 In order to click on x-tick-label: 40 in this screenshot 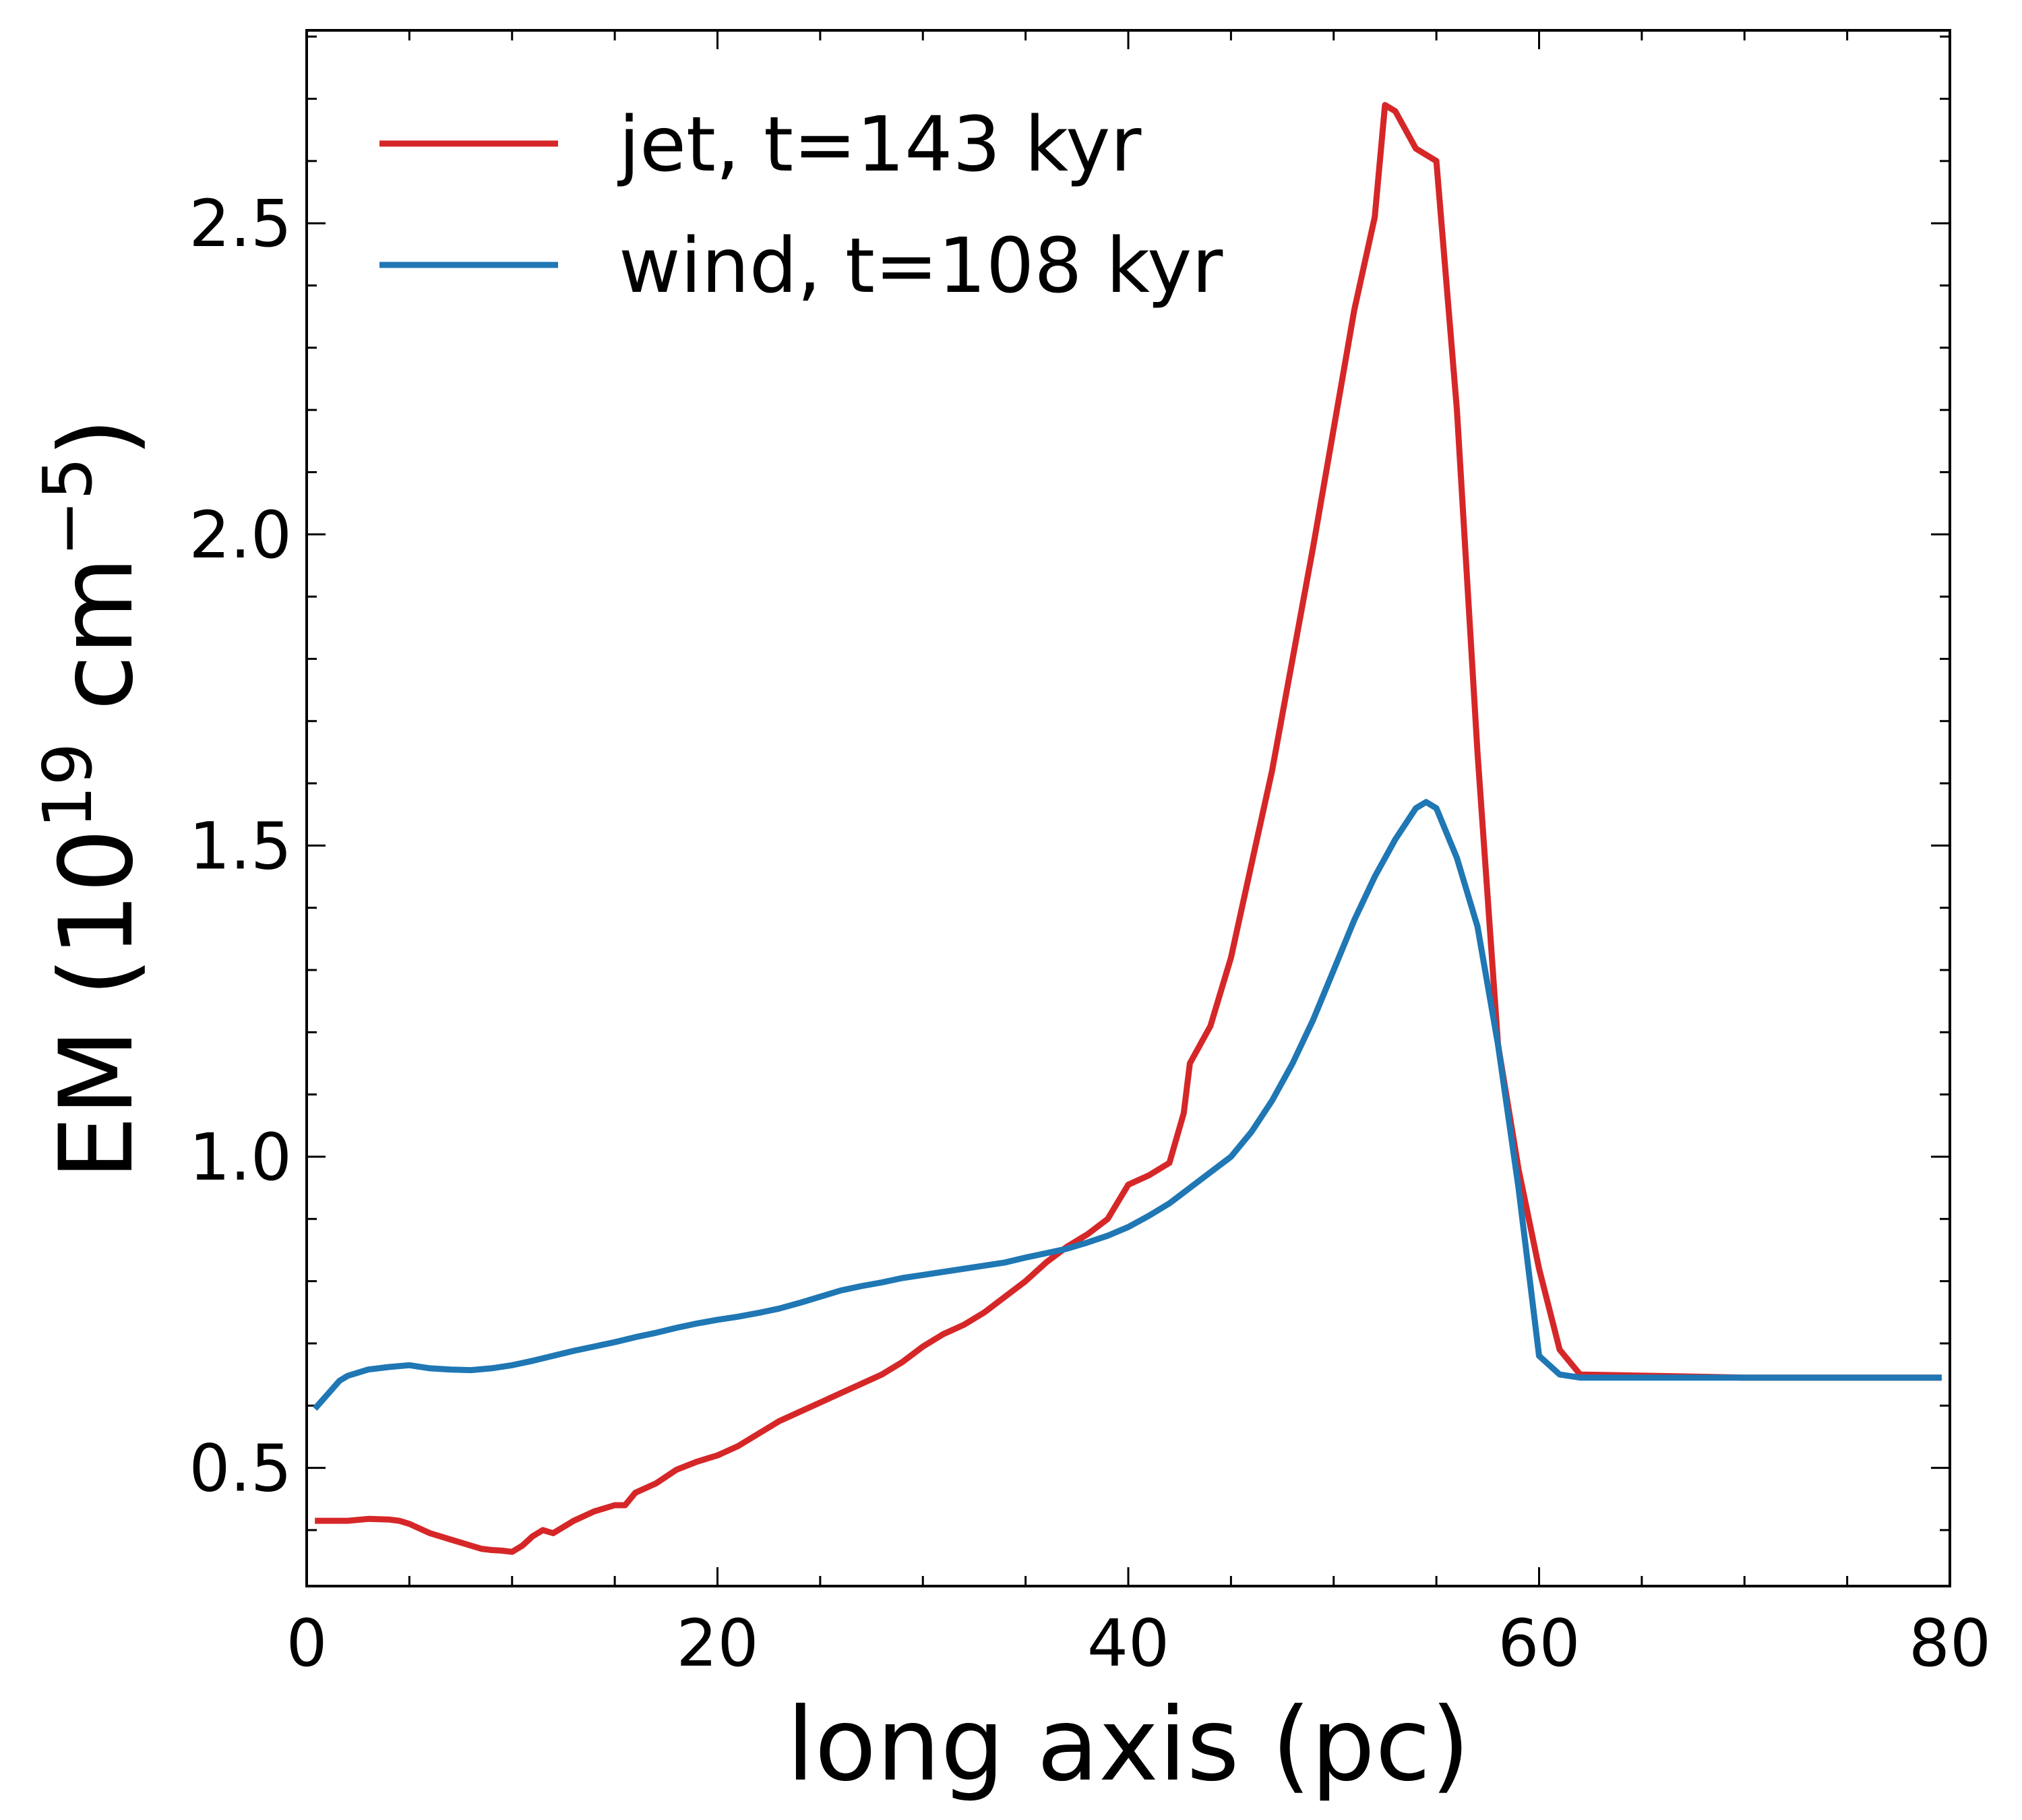, I will do `click(1128, 1643)`.